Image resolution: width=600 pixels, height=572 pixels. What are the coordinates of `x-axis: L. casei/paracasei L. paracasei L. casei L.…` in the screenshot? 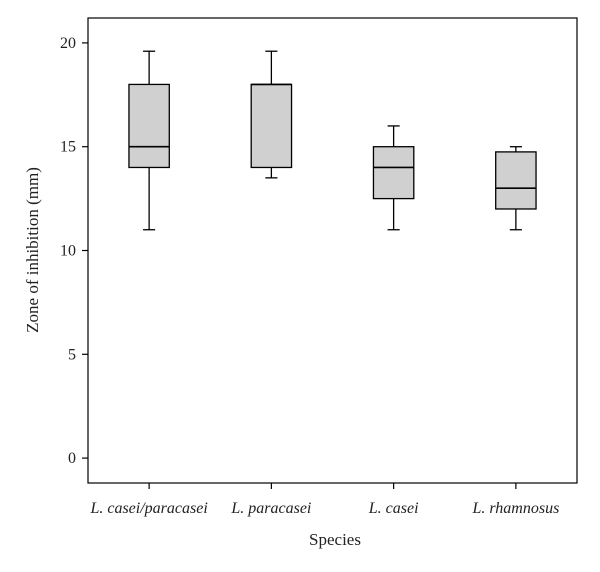 It's located at (324, 500).